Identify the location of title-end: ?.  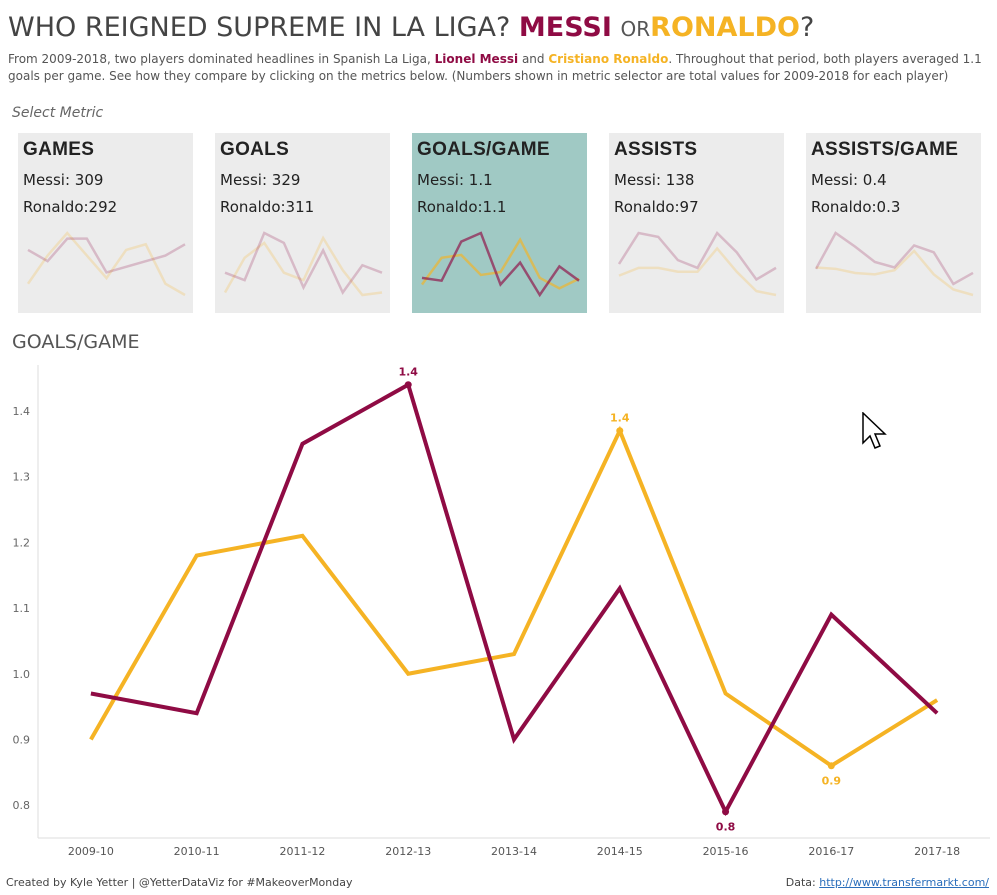
(807, 27).